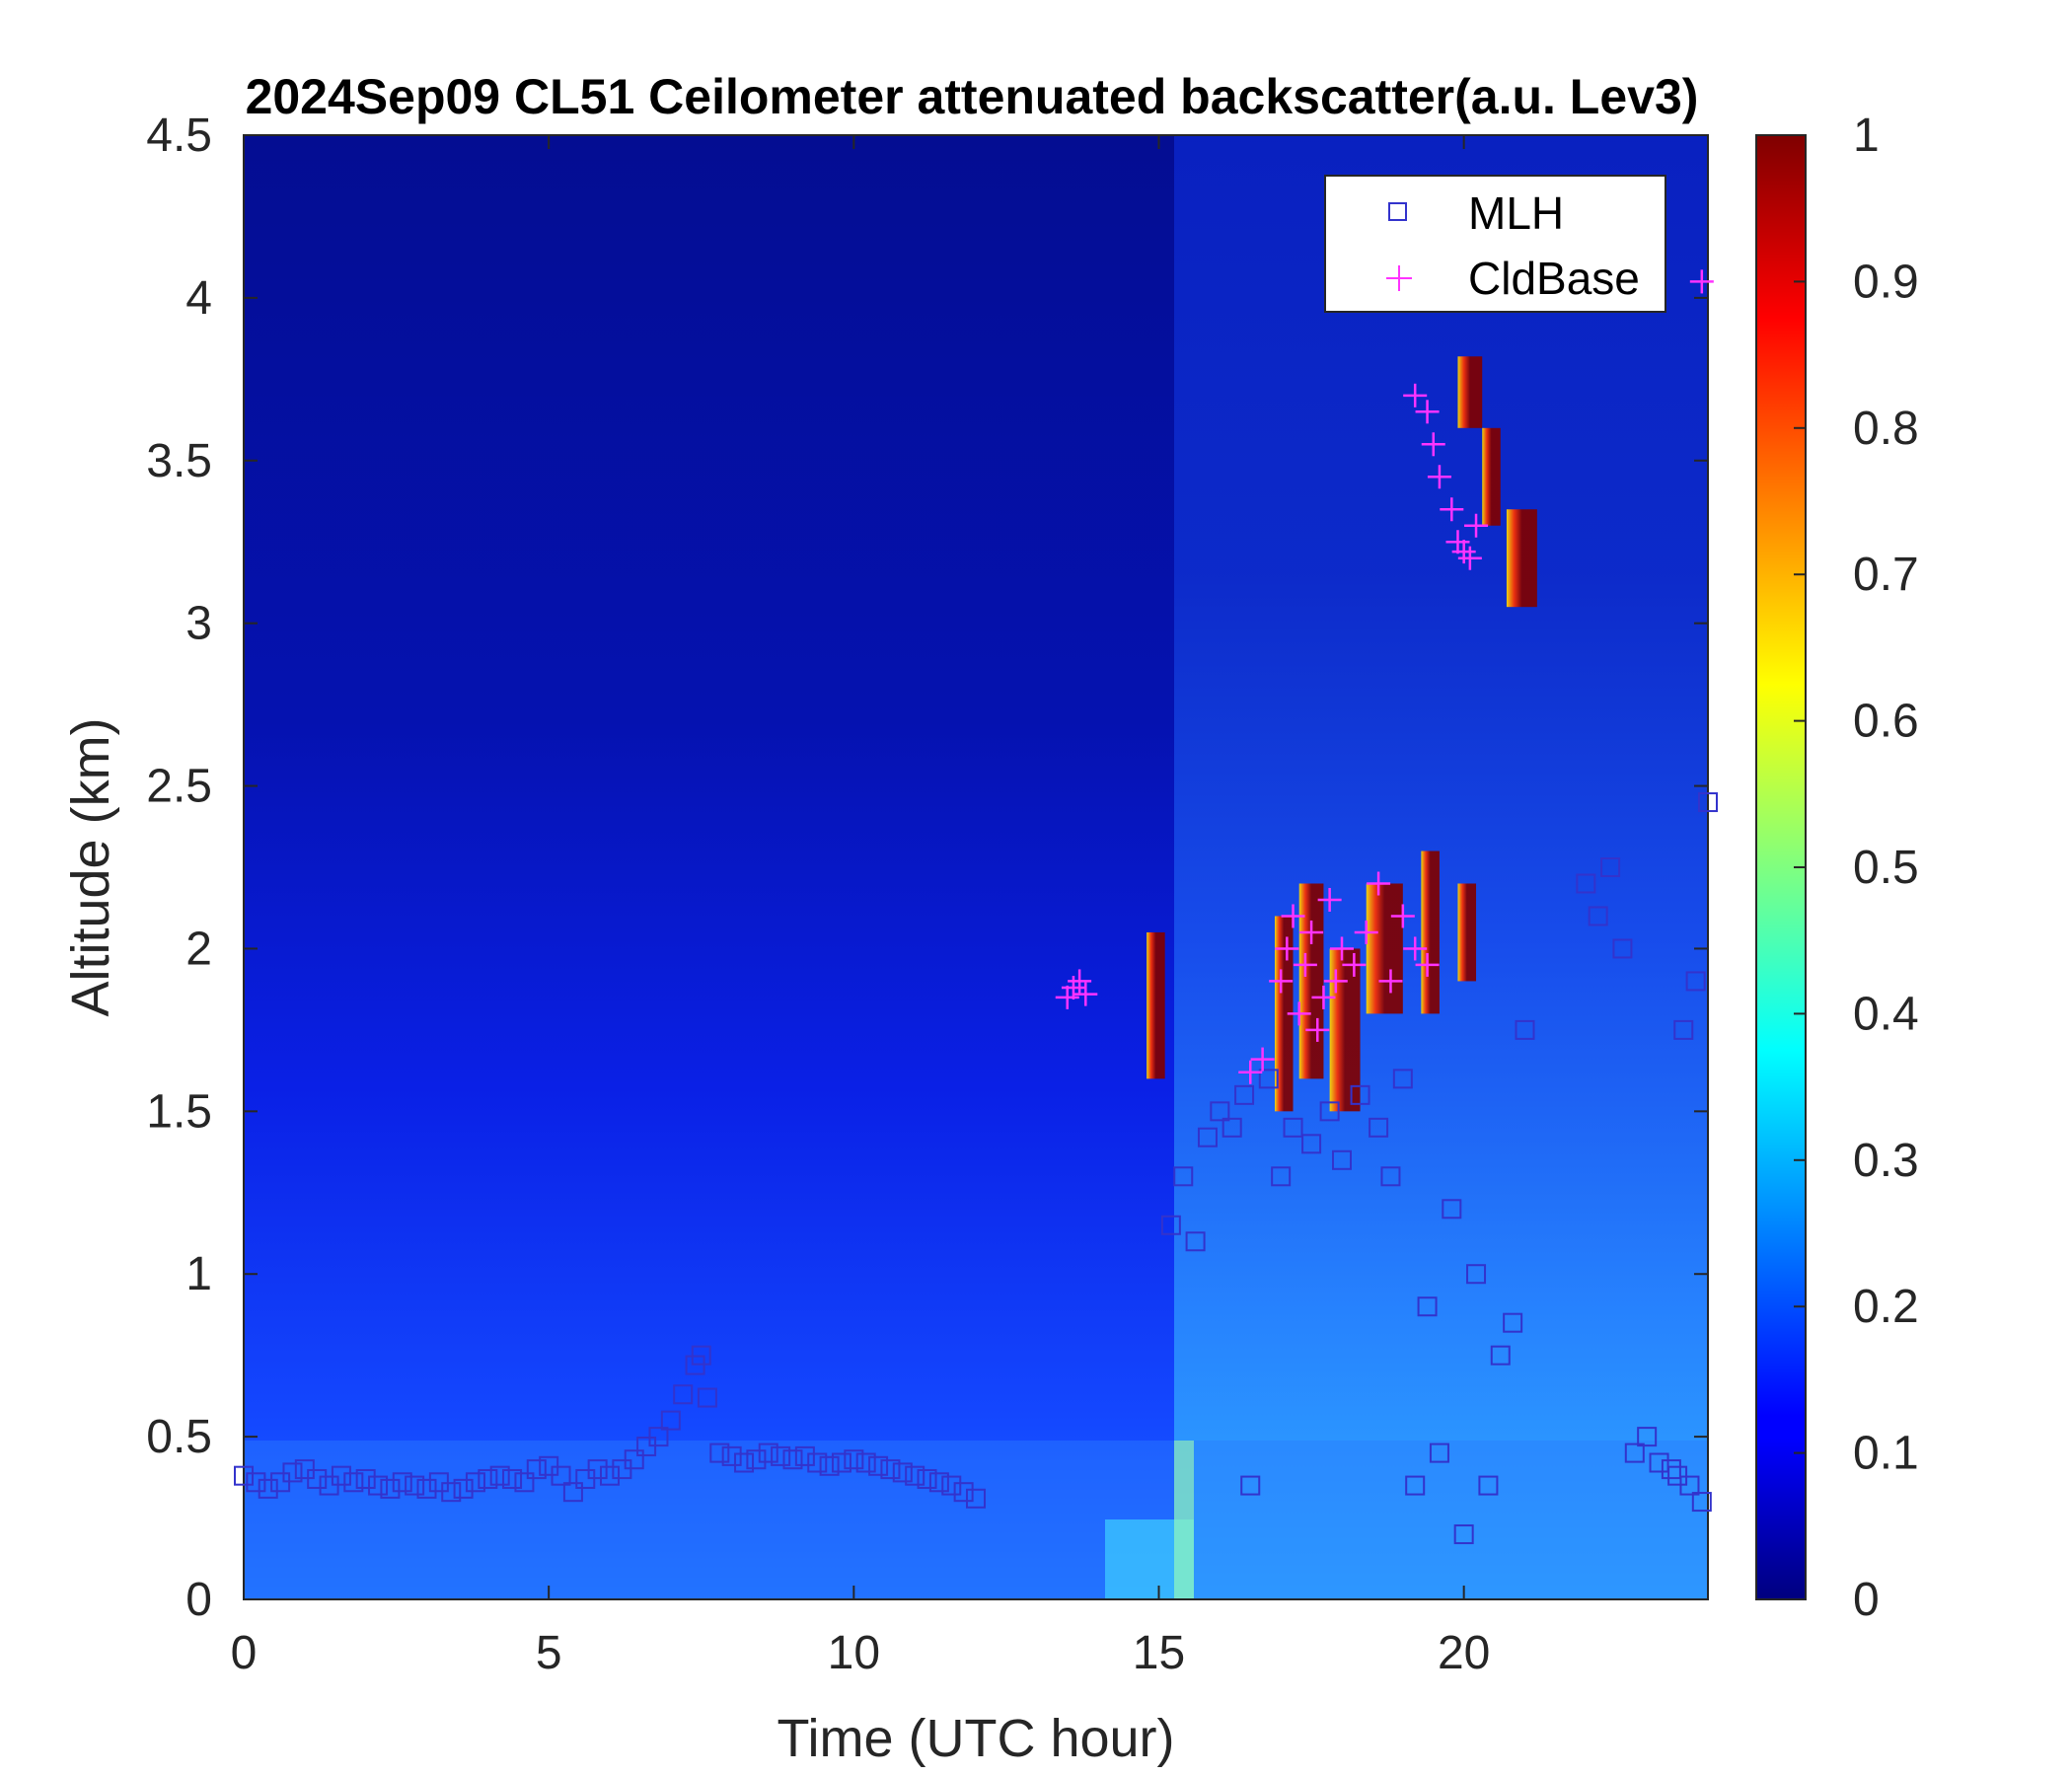 This screenshot has width=2072, height=1776. I want to click on y-tick-label: 3.5, so click(179, 461).